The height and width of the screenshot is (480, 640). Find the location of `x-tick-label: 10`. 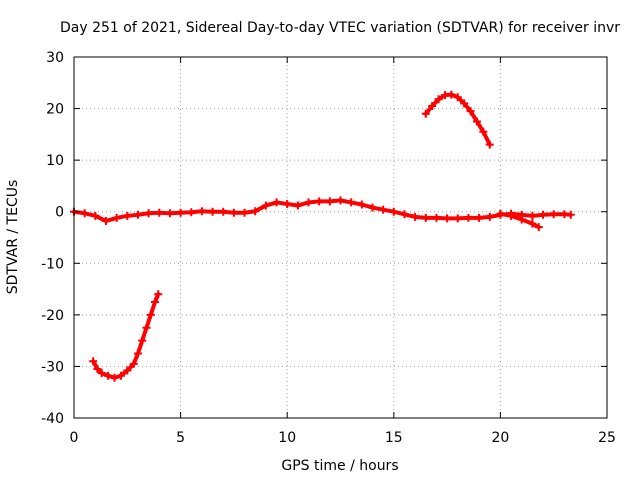

x-tick-label: 10 is located at coordinates (287, 438).